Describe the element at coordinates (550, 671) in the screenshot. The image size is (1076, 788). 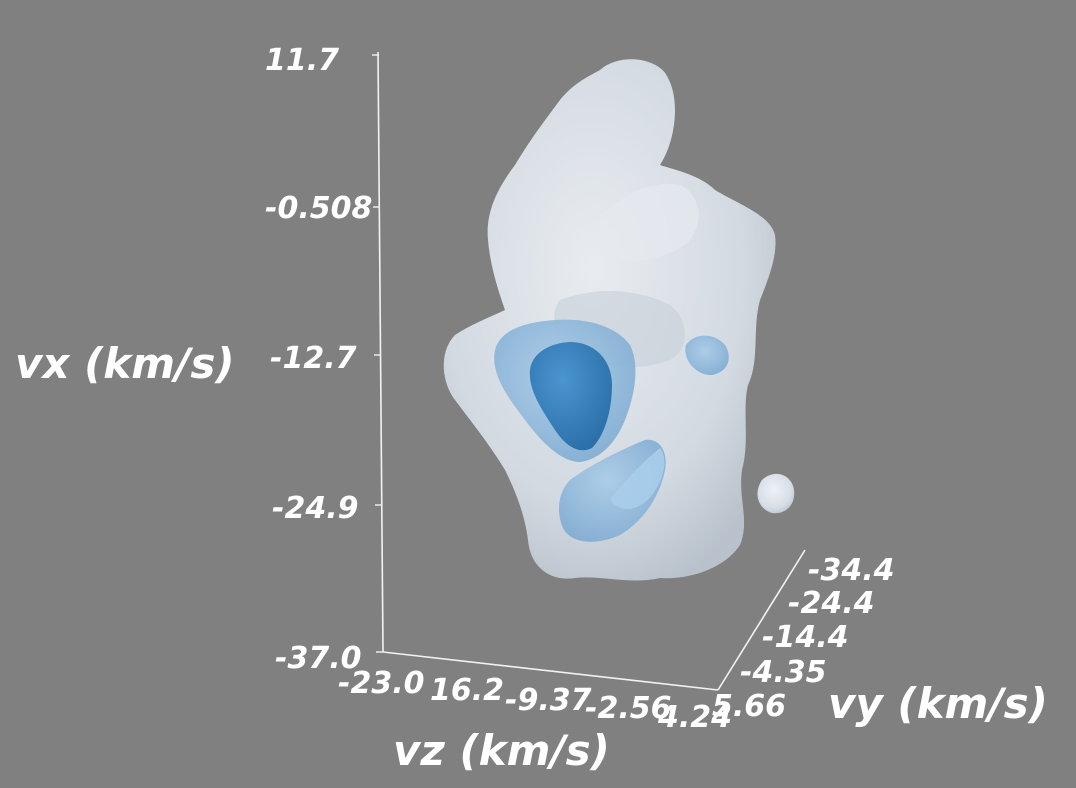
I see `vz-axis-line` at that location.